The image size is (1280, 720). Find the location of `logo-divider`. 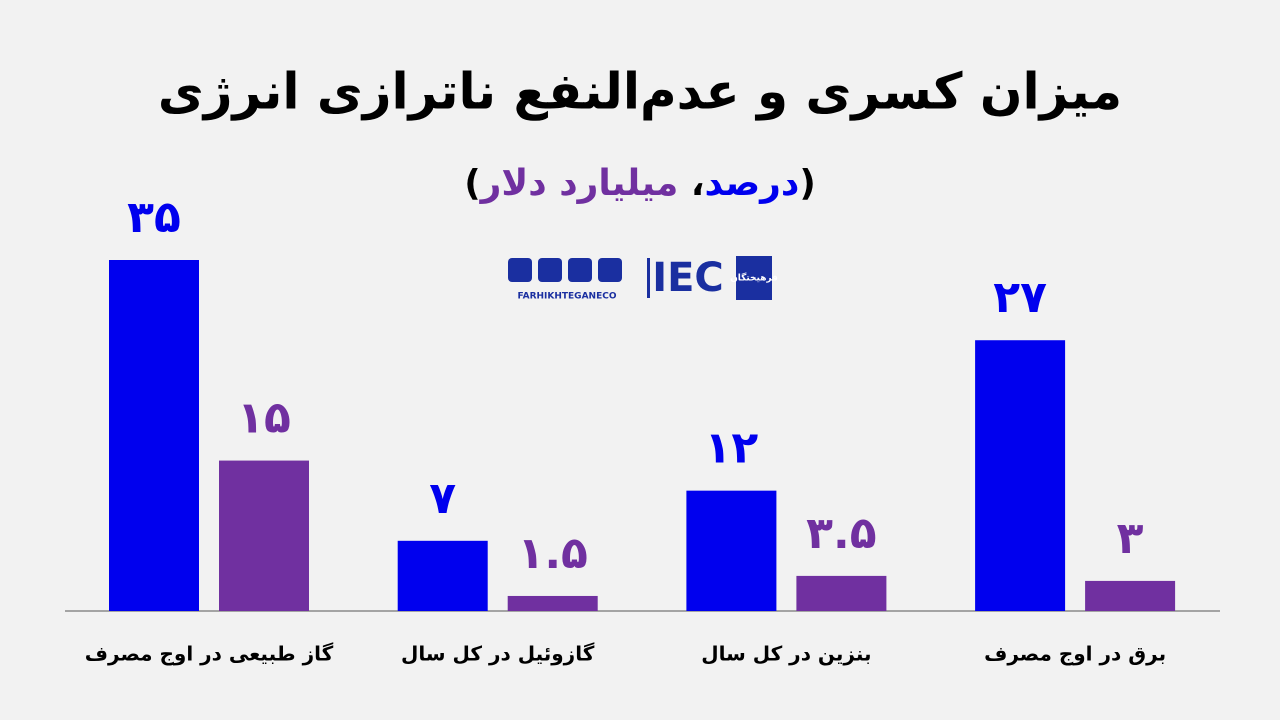

logo-divider is located at coordinates (648, 278).